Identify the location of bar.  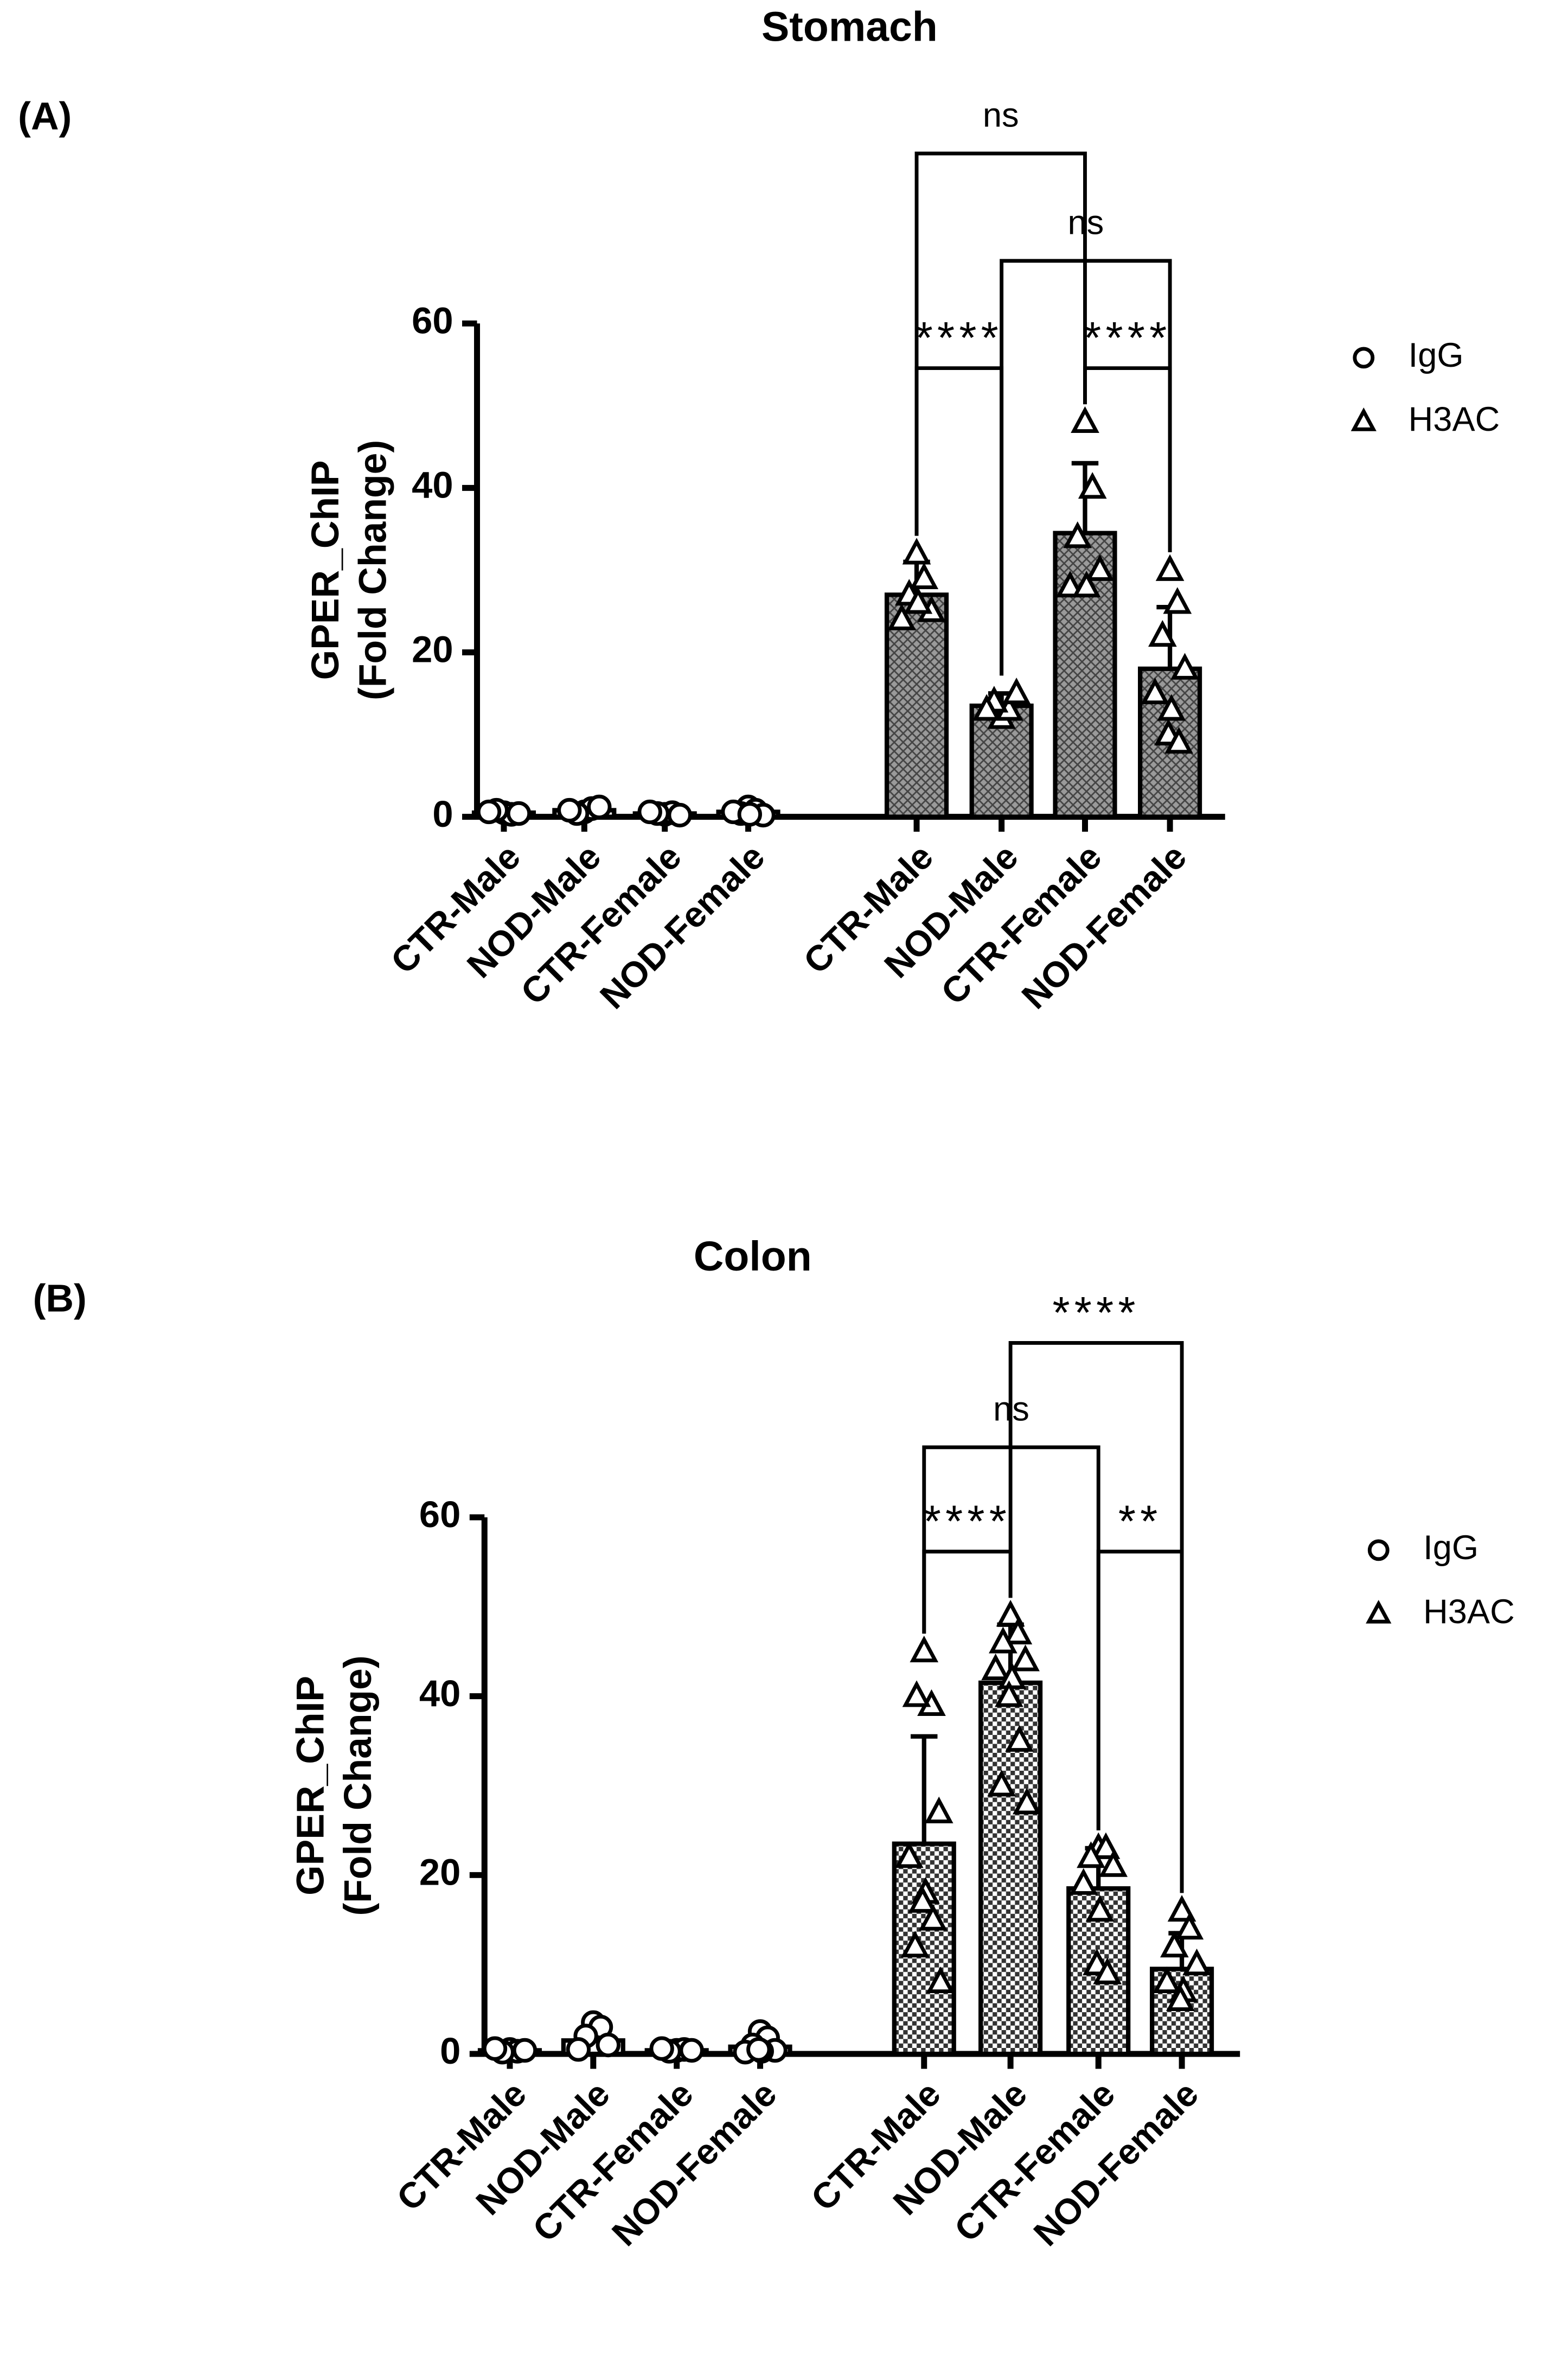
(1010, 1868).